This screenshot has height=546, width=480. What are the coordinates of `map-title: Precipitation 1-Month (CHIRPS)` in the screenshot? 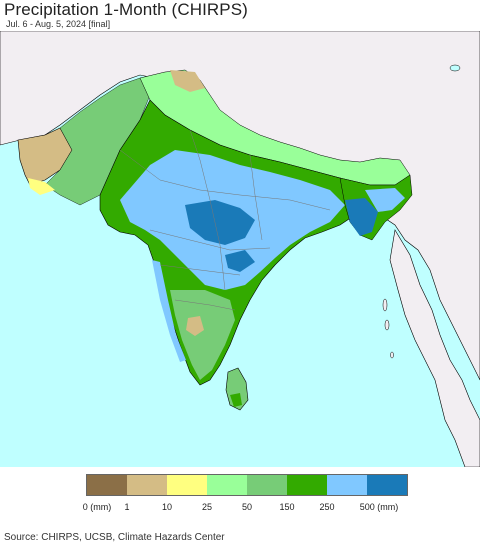 It's located at (126, 9).